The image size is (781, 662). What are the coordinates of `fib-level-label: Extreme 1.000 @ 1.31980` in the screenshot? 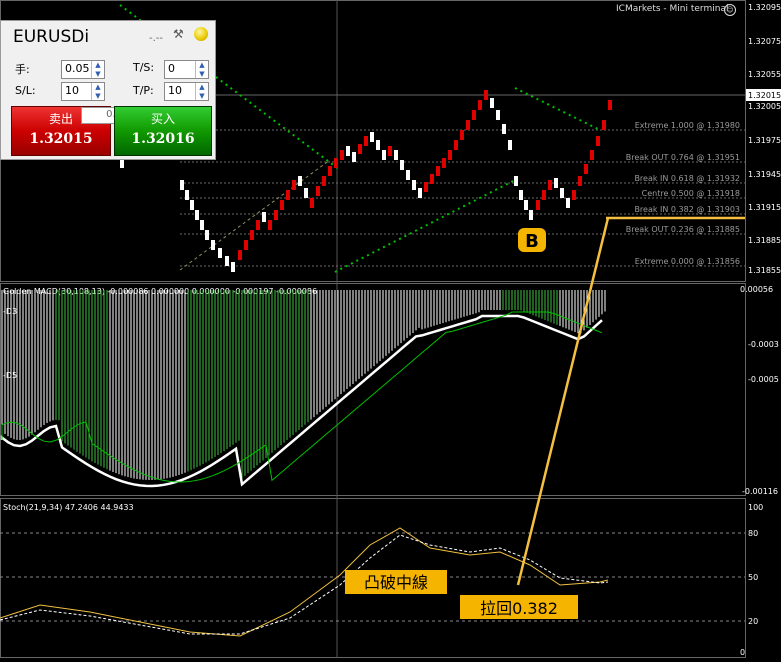 It's located at (687, 125).